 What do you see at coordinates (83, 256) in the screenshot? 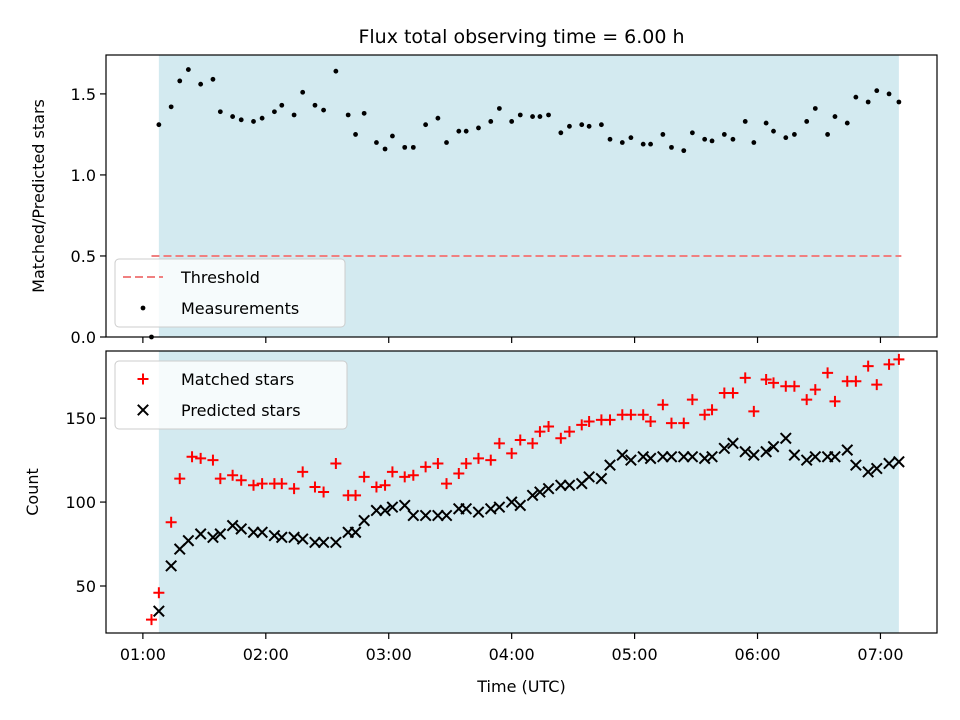
I see `y-tick-label: 0.5` at bounding box center [83, 256].